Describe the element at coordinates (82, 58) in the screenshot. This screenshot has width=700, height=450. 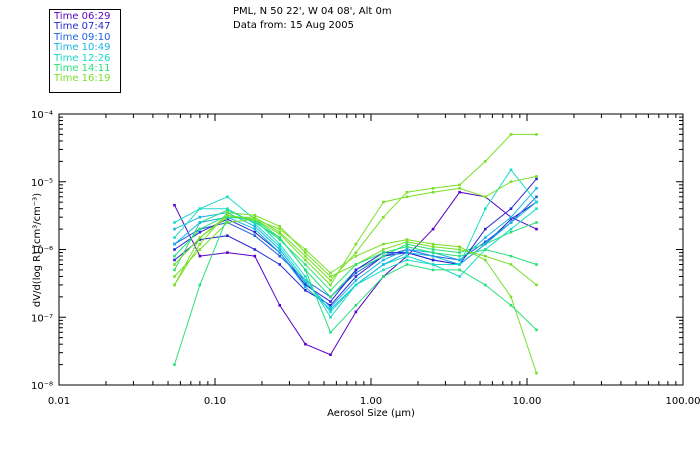
I see `legend-item: Time 12:26` at that location.